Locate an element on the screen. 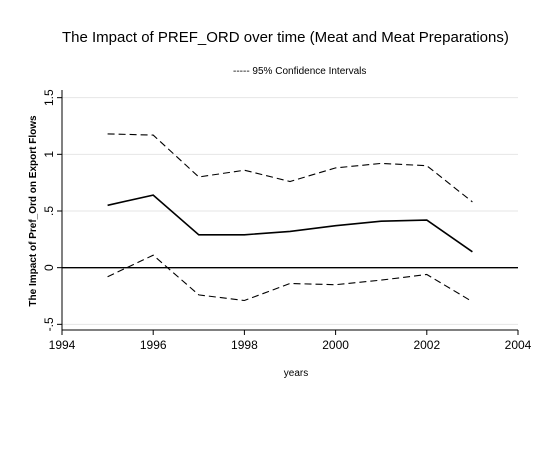 The width and height of the screenshot is (536, 458). legend-entry: ----- 95% Confidence Intervals is located at coordinates (299, 71).